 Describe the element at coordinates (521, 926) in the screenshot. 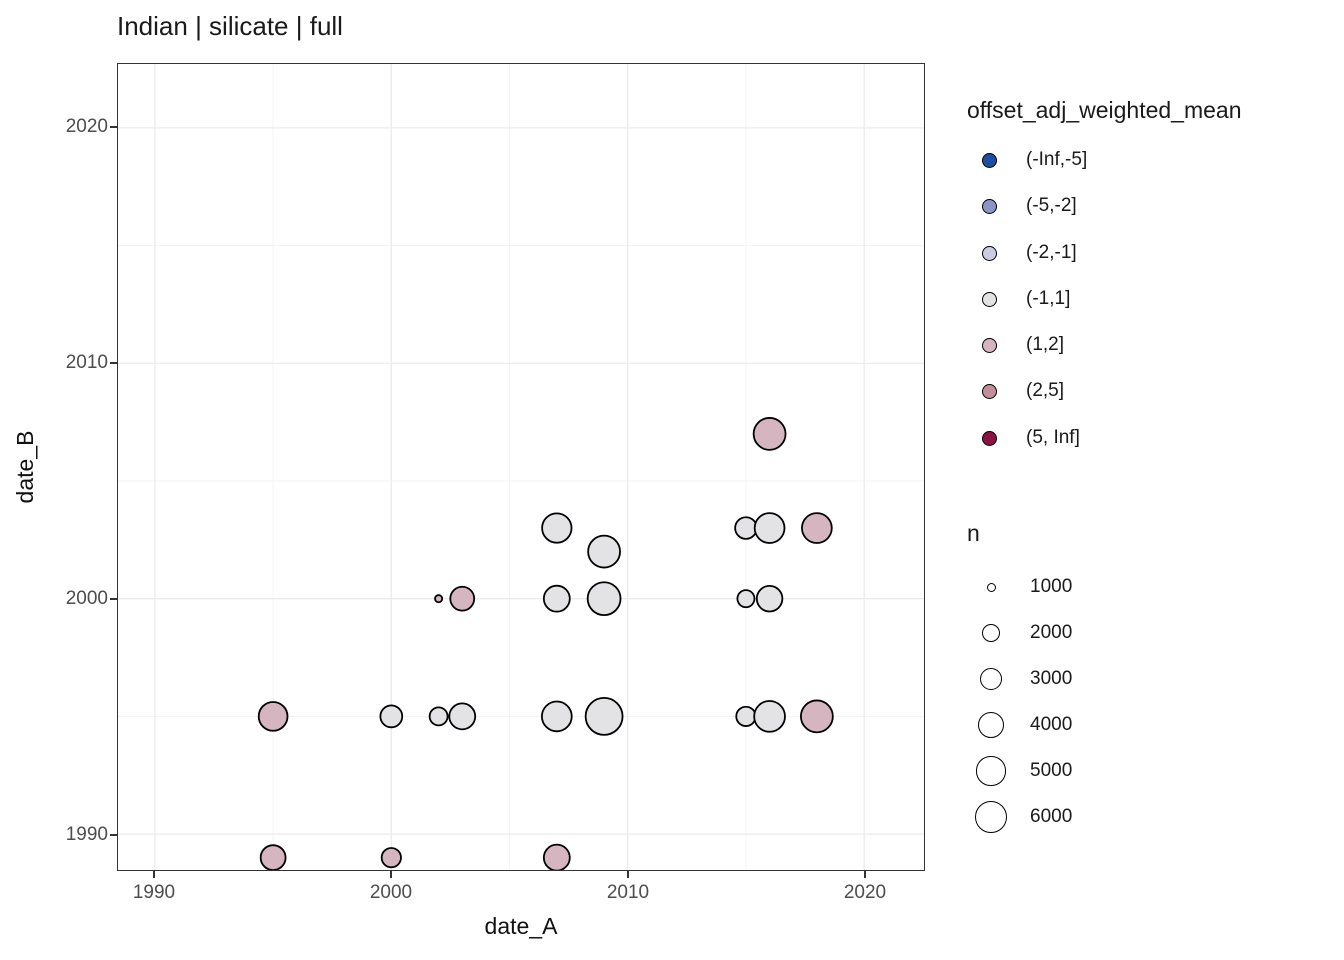

I see `x-axis-title: date_A` at that location.